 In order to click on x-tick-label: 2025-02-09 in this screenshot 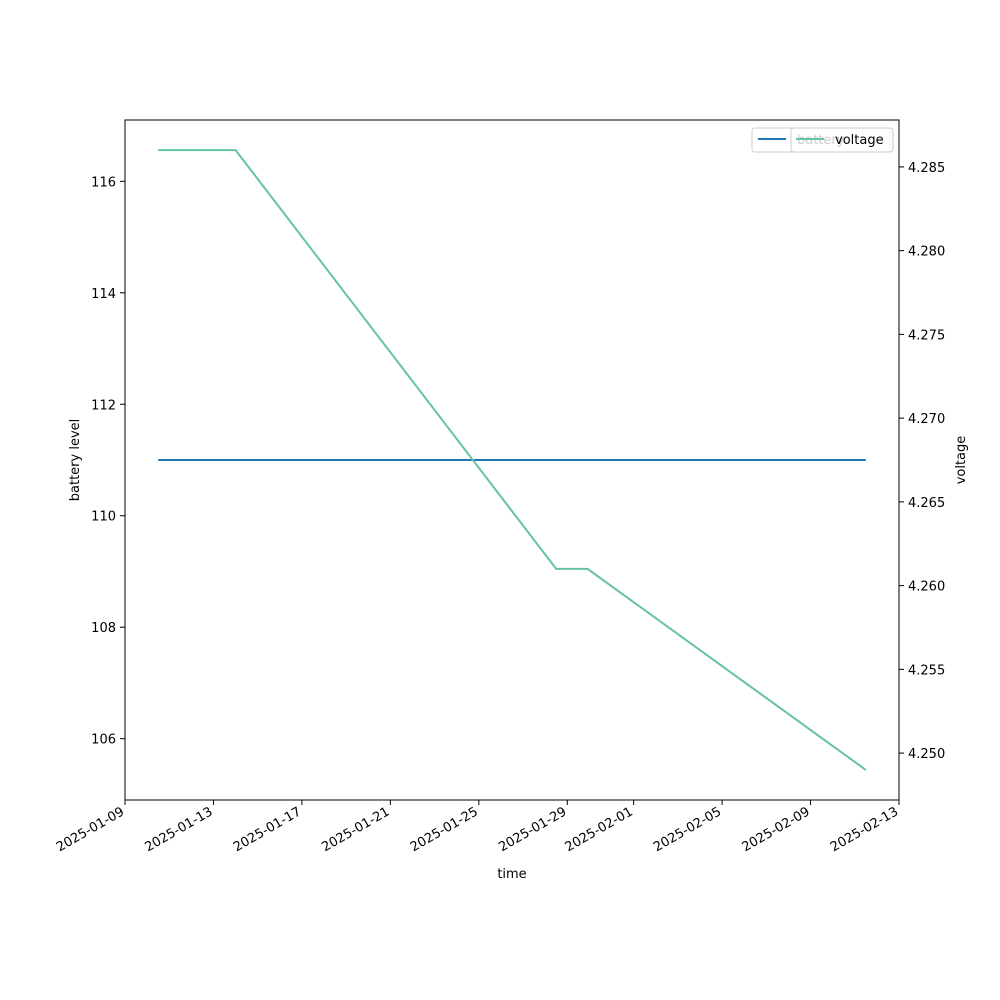, I will do `click(776, 829)`.